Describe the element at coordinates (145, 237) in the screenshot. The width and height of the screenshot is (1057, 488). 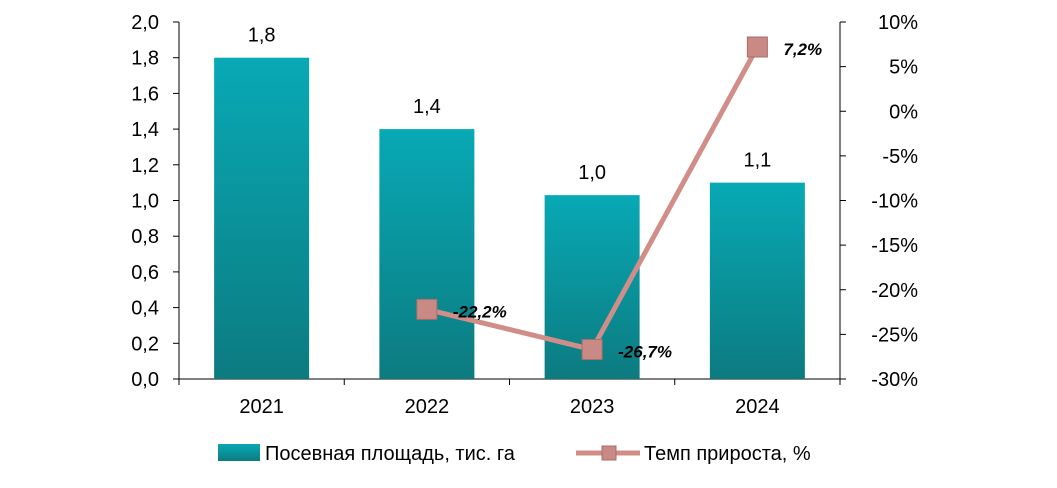
I see `left-tick-label: 0,8` at that location.